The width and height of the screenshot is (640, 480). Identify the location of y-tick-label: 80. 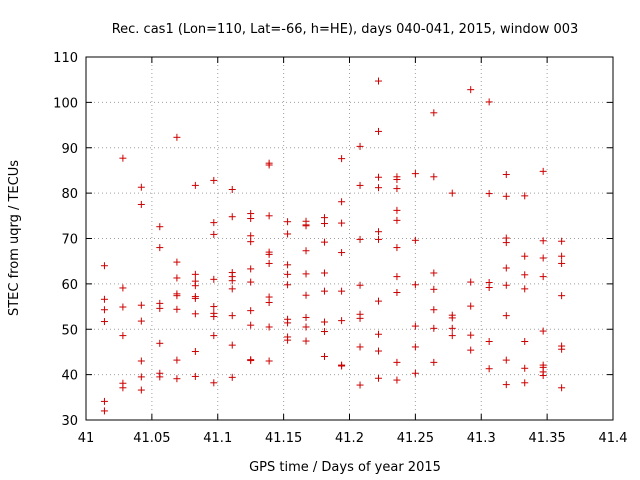
(69, 194).